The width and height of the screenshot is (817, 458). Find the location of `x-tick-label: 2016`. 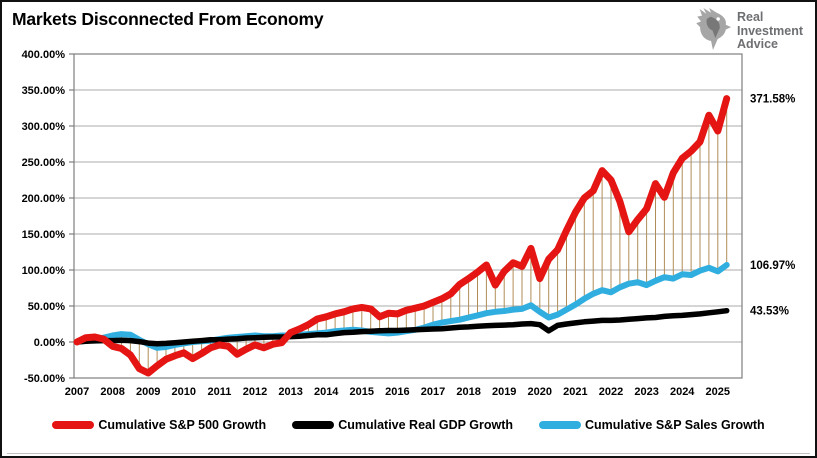

x-tick-label: 2016 is located at coordinates (397, 392).